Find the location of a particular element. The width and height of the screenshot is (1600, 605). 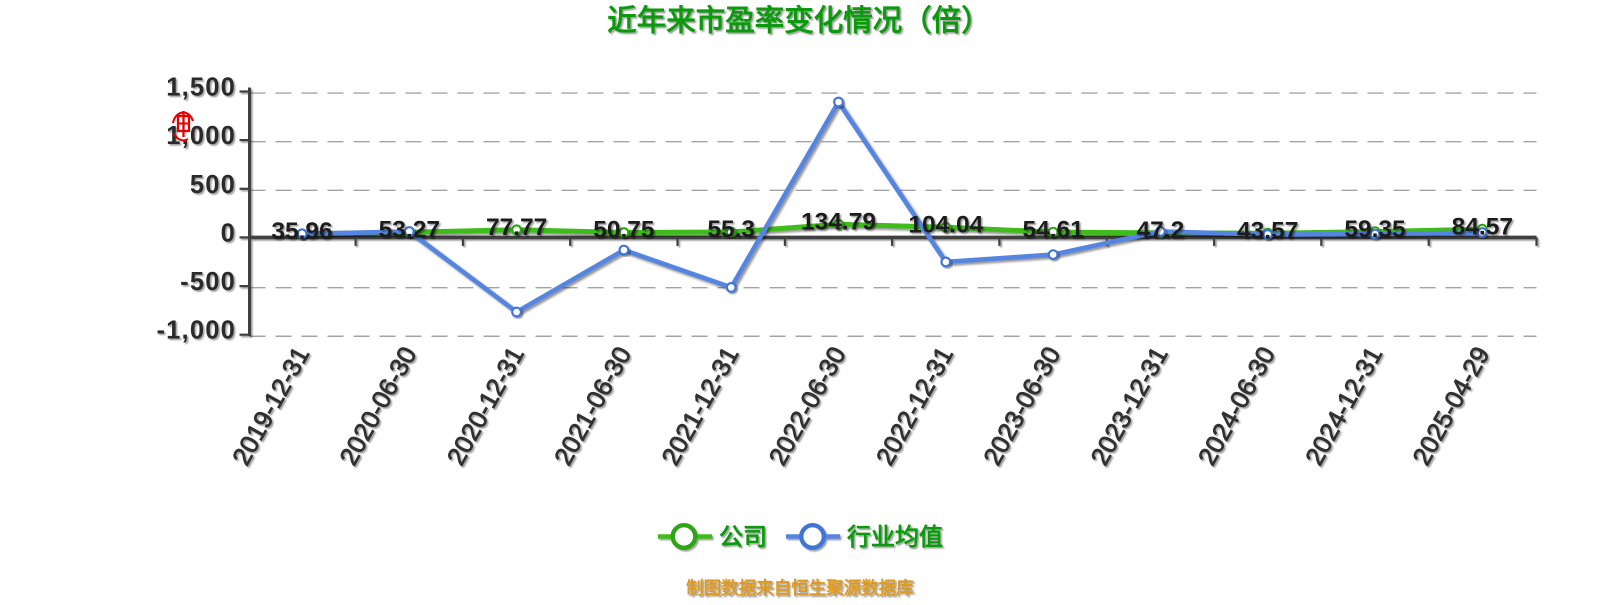

svg-text: 43.57 is located at coordinates (1267, 230).